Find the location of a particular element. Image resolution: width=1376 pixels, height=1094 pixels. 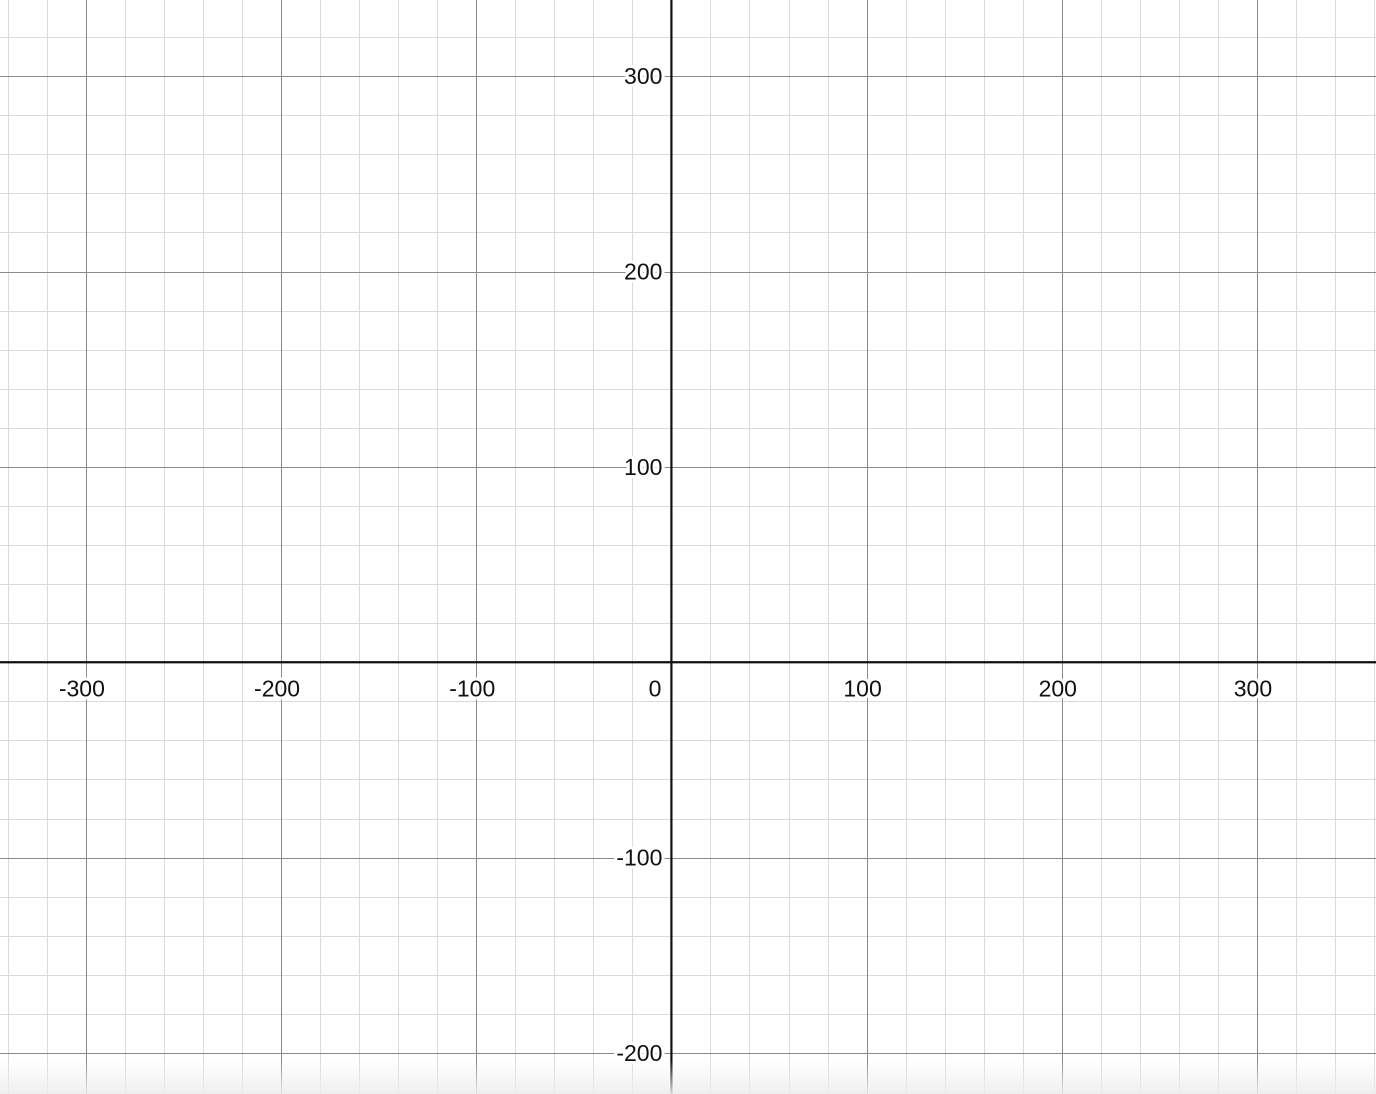

x-tick-labels: -300 -200 -100 100 200 300 is located at coordinates (665, 688).